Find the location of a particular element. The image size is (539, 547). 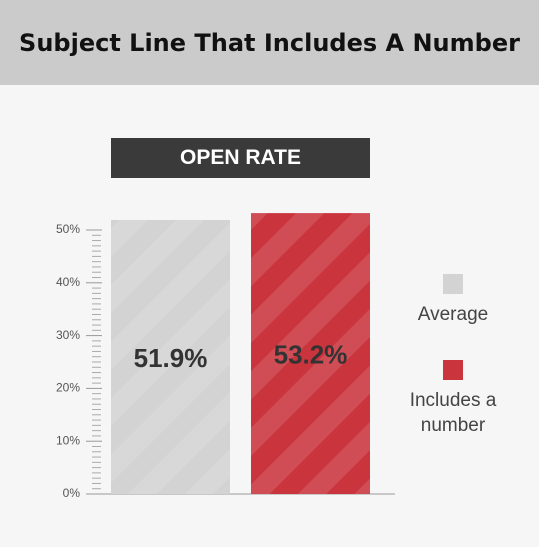

chart-title: Subject Line That Includes A Number is located at coordinates (269, 42).